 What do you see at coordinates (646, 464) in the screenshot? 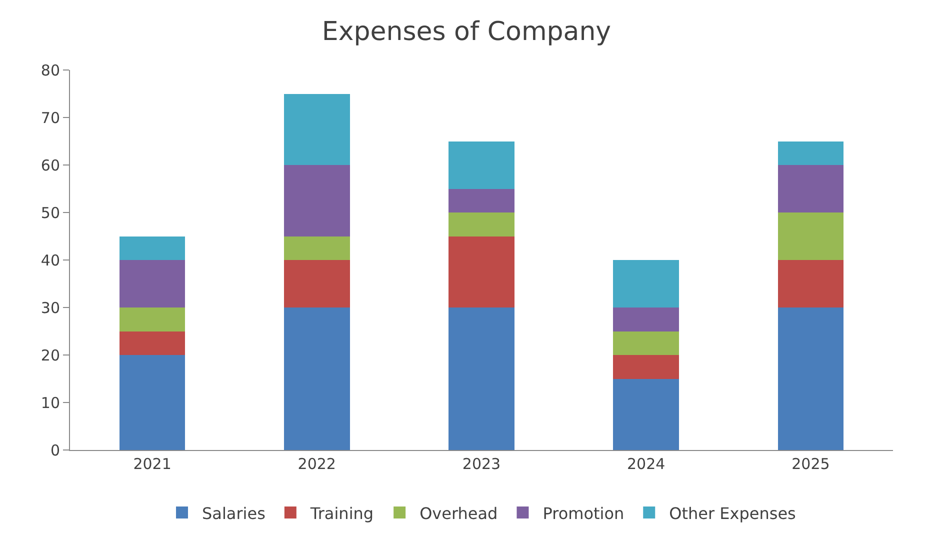
I see `x-tick-label: 2024` at bounding box center [646, 464].